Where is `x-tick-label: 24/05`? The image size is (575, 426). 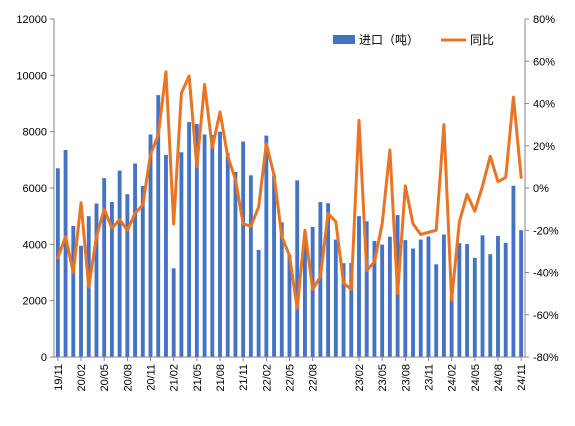
x-tick-label: 24/05 is located at coordinates (476, 378).